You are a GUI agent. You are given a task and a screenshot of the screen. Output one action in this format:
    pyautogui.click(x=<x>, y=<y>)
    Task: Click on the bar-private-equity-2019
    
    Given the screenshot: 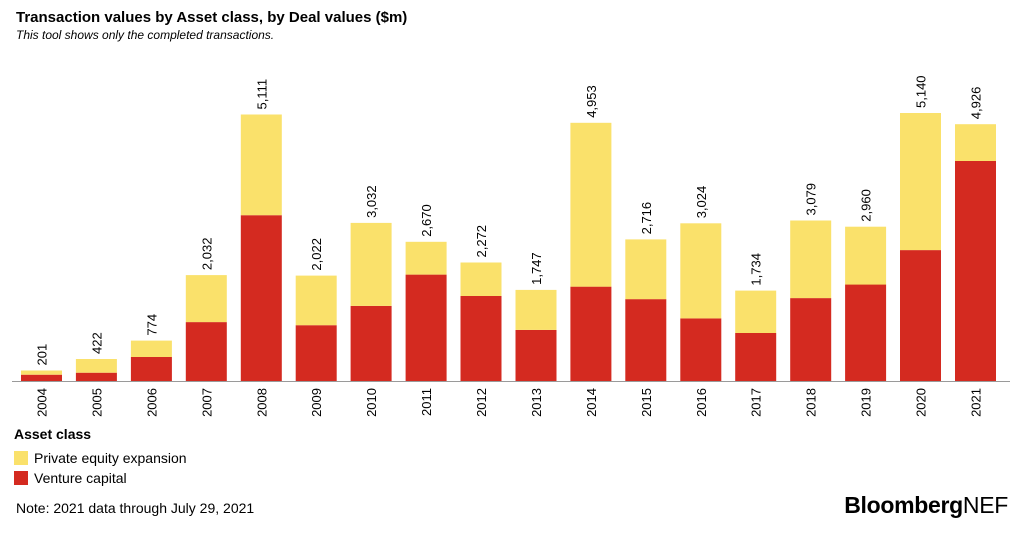 What is the action you would take?
    pyautogui.click(x=866, y=255)
    